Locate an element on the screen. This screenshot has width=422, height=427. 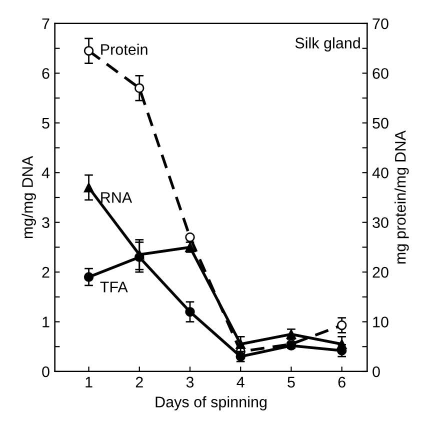
series-label: TFA is located at coordinates (114, 287).